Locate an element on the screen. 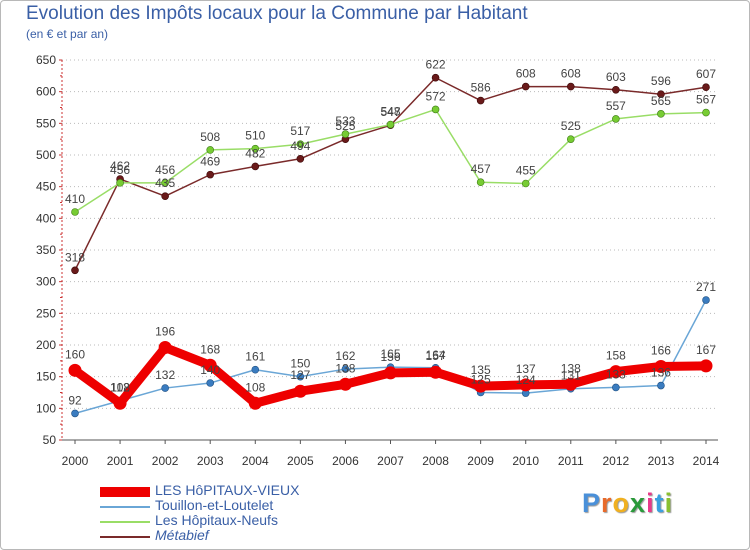 Image resolution: width=750 pixels, height=550 pixels. data-label: 603 is located at coordinates (616, 77).